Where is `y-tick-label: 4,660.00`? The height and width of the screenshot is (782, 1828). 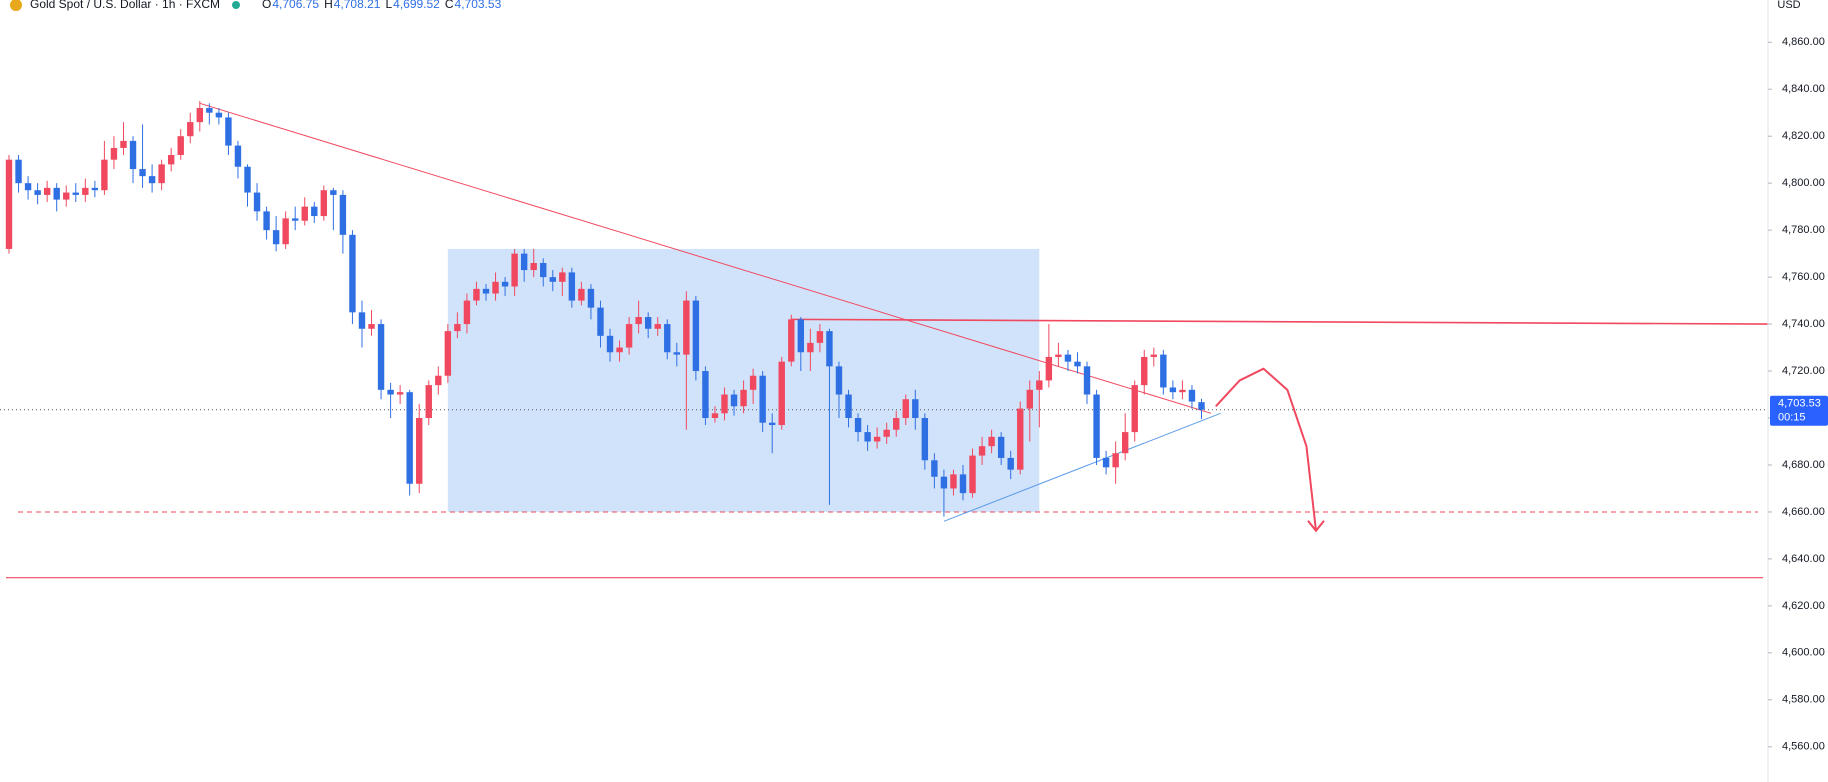
y-tick-label: 4,660.00 is located at coordinates (1803, 512).